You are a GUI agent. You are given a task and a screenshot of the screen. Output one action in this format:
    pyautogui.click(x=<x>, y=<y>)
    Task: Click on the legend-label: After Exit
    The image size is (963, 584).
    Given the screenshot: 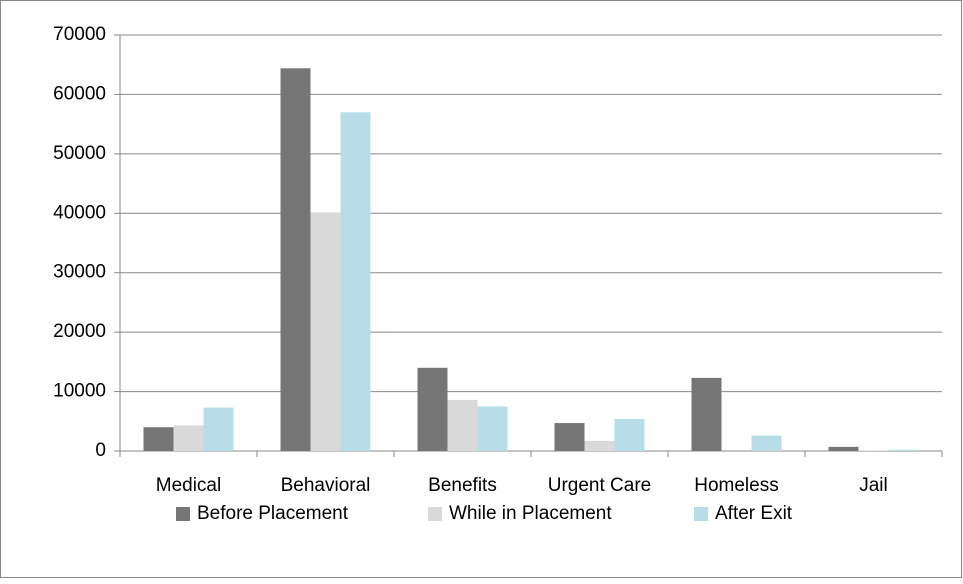 What is the action you would take?
    pyautogui.click(x=754, y=513)
    